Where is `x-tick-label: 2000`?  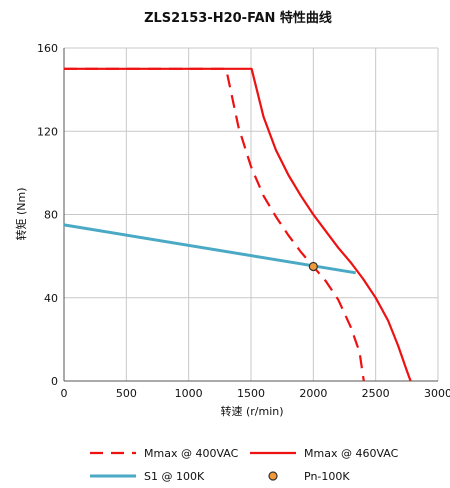 x-tick-label: 2000 is located at coordinates (313, 393).